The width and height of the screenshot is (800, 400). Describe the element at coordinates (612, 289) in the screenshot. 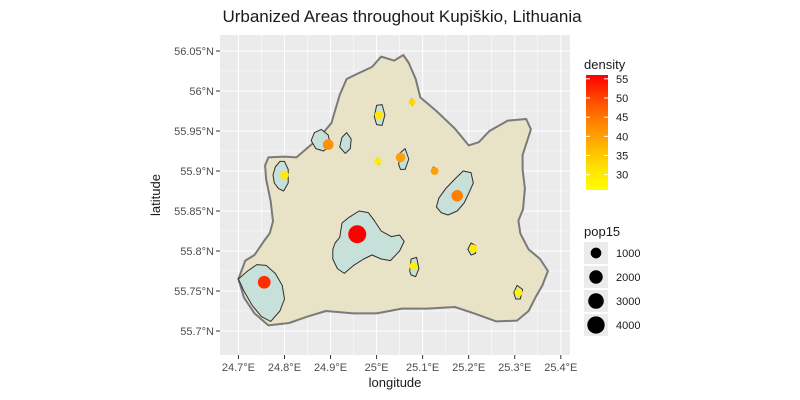

I see `pop15-size-keys: 1000 2000 3000 4000` at that location.